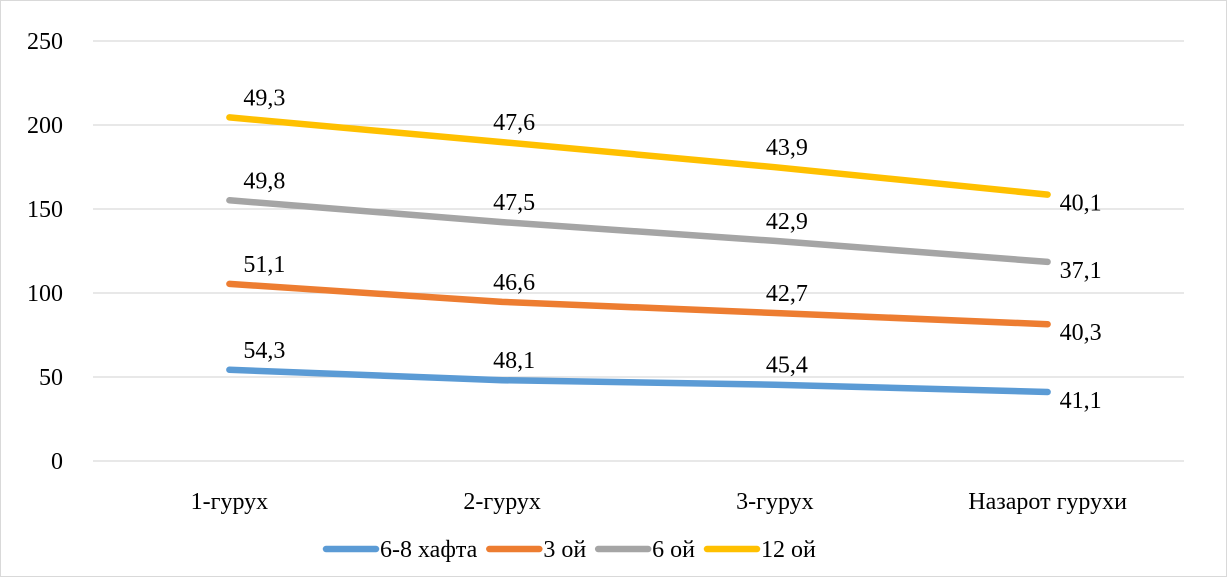 This screenshot has height=577, width=1227. I want to click on data-label: 45,4, so click(787, 366).